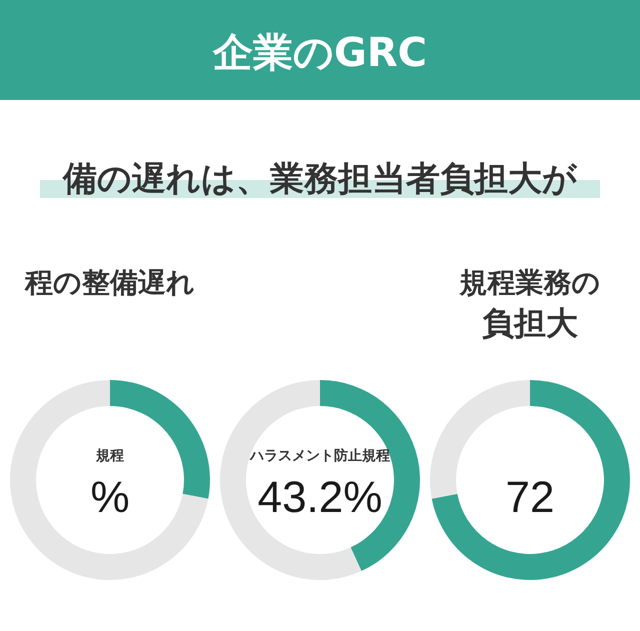 This screenshot has height=631, width=640. I want to click on data-label: %, so click(110, 497).